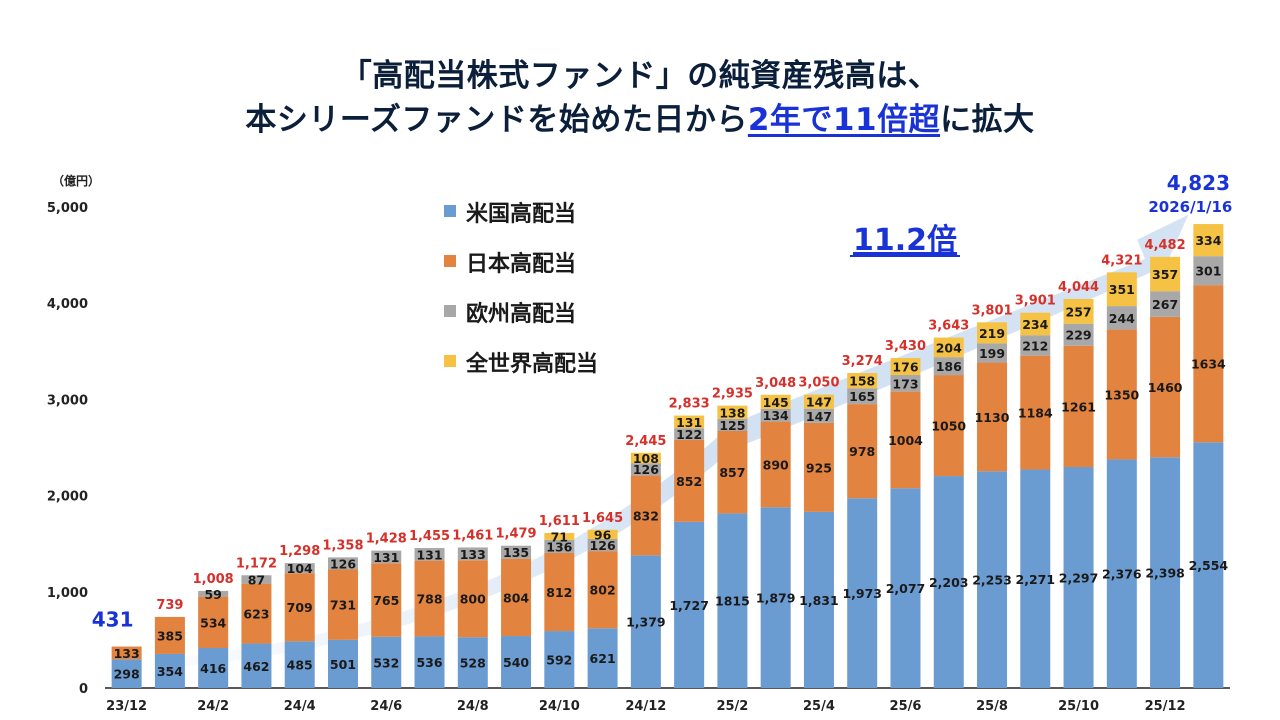  I want to click on segment-label: 267, so click(1165, 304).